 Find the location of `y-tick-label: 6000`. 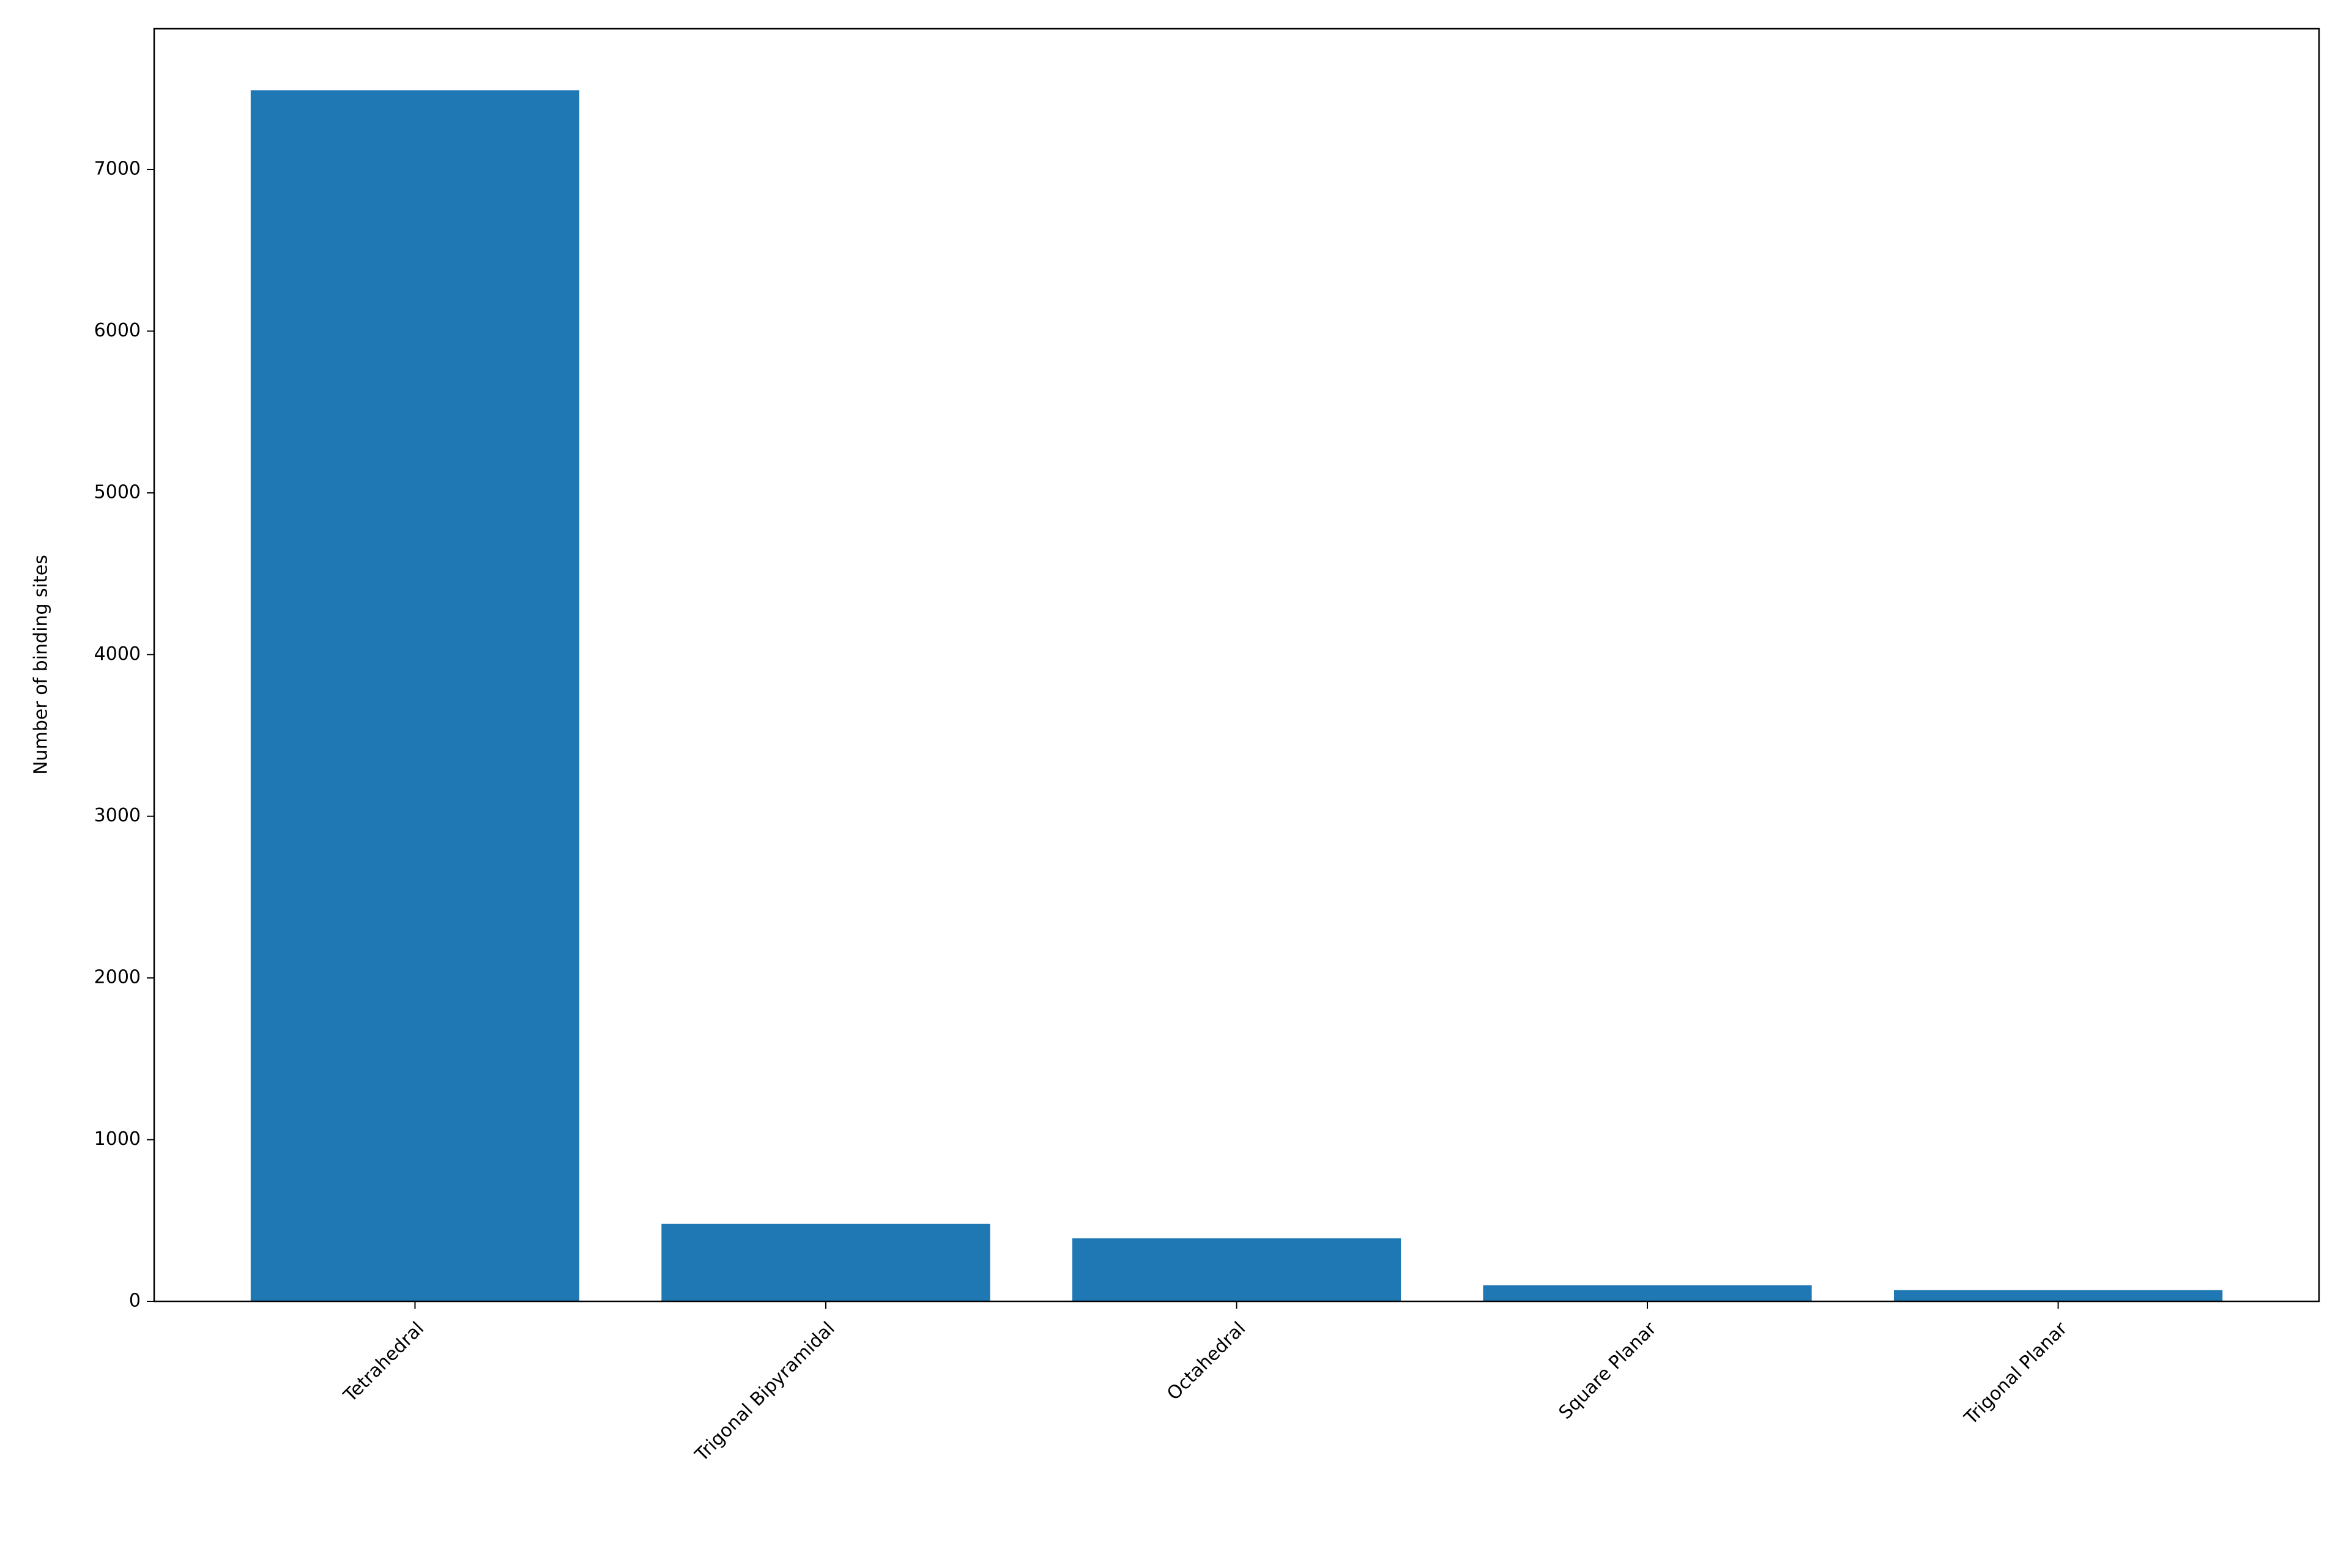

y-tick-label: 6000 is located at coordinates (117, 330).